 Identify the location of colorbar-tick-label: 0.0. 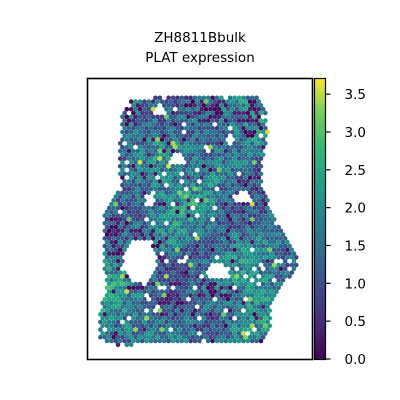
(355, 360).